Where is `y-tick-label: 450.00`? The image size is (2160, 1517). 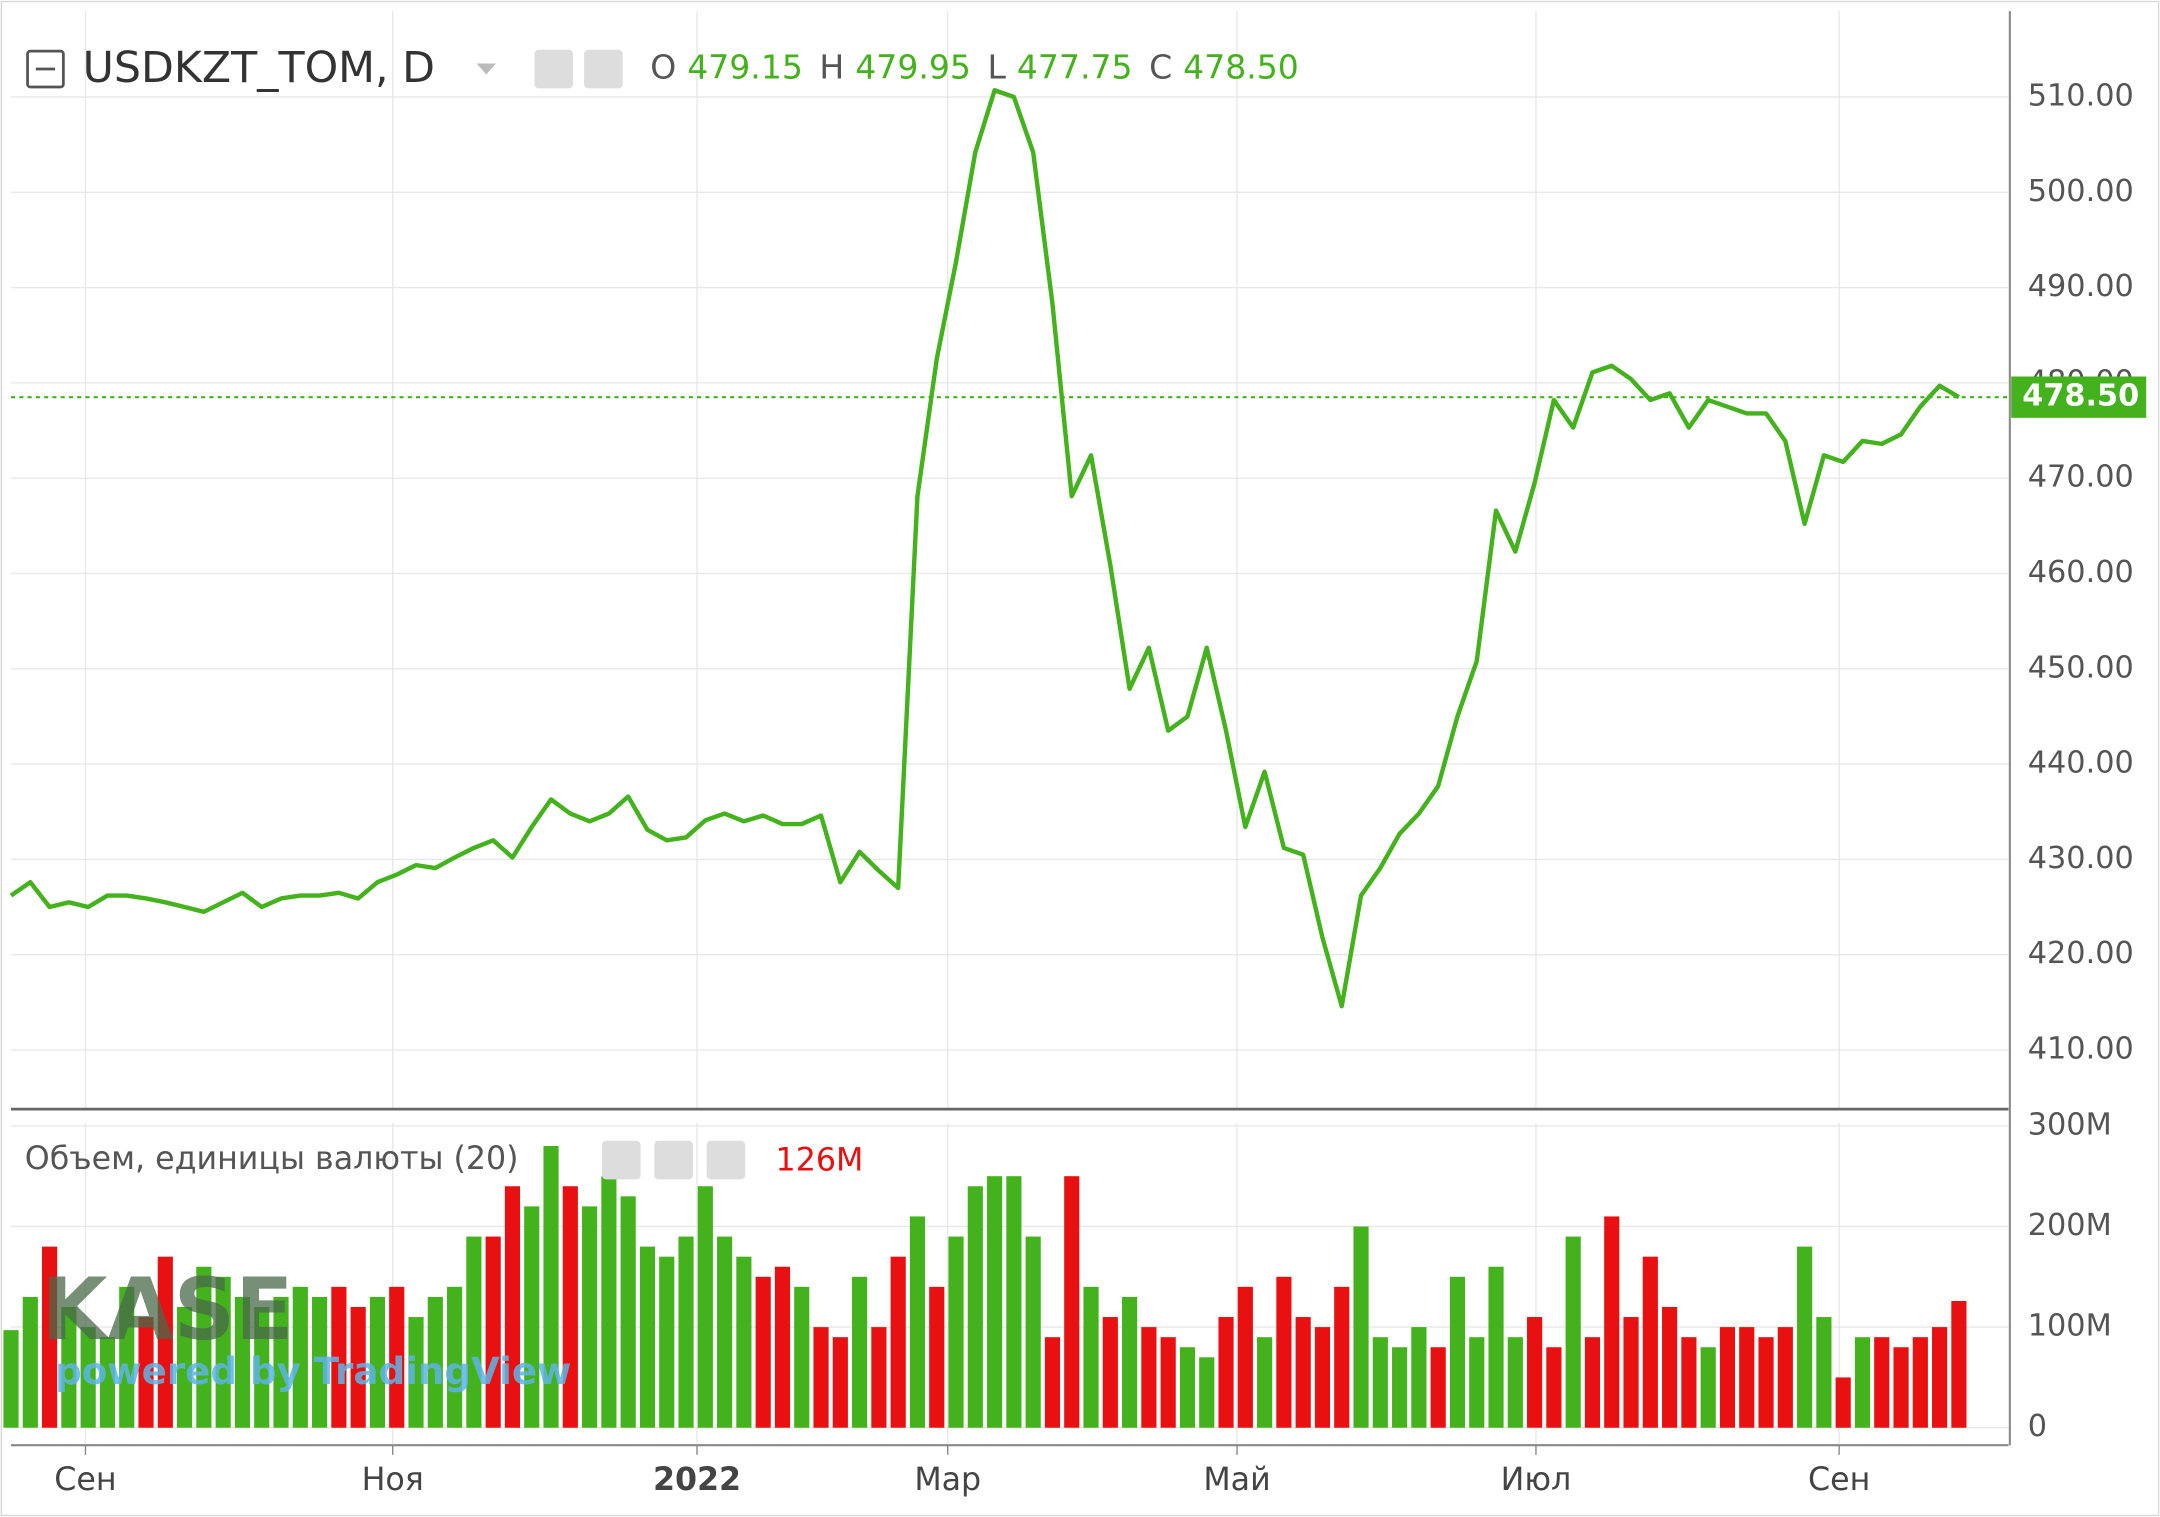
y-tick-label: 450.00 is located at coordinates (2081, 667).